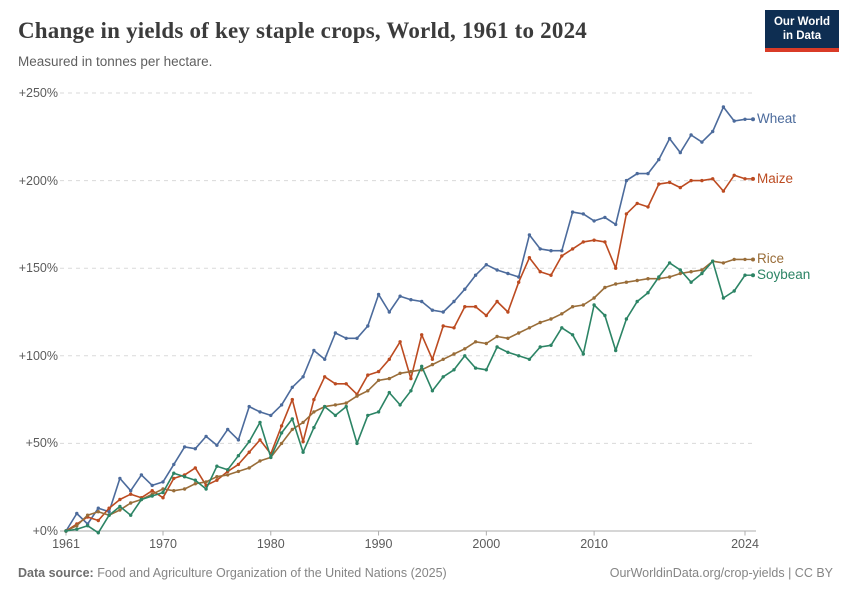 The height and width of the screenshot is (600, 850). I want to click on data-point-maize-1990, so click(378, 371).